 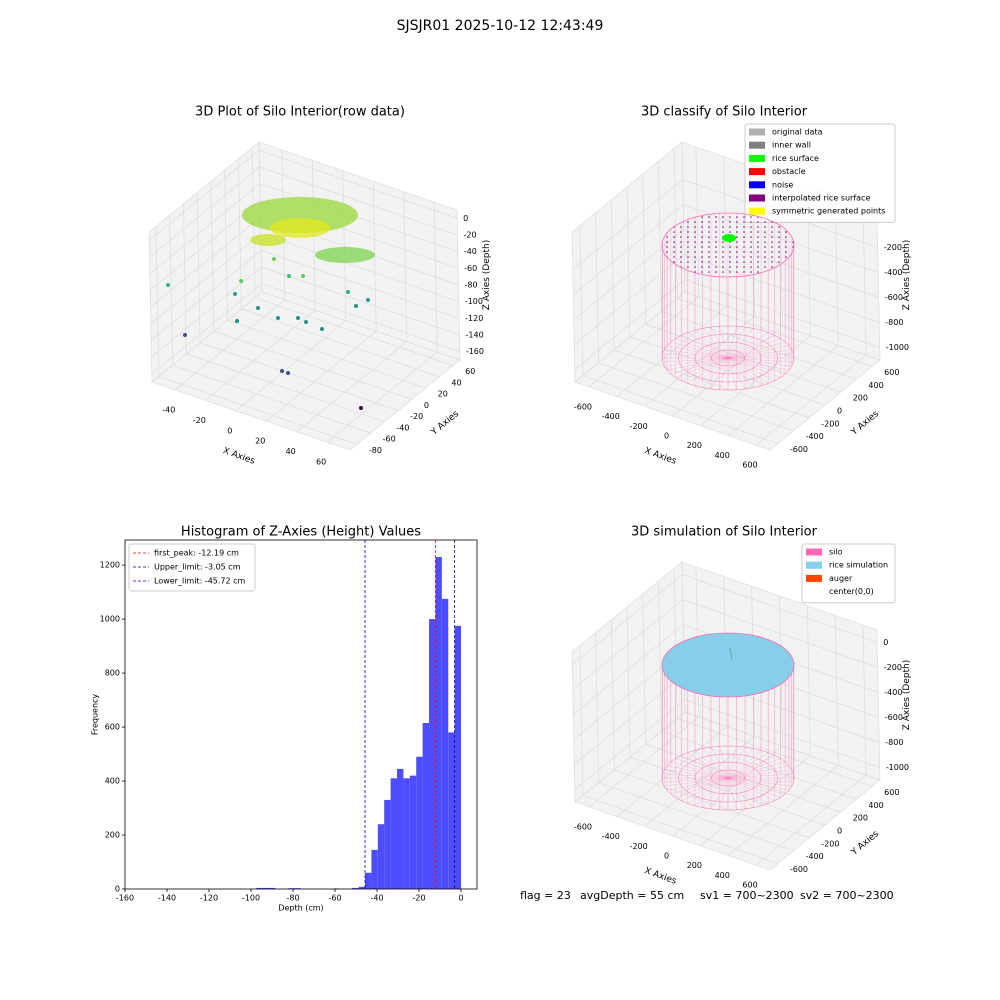 I want to click on legend-label: interpolated rice surface, so click(x=821, y=198).